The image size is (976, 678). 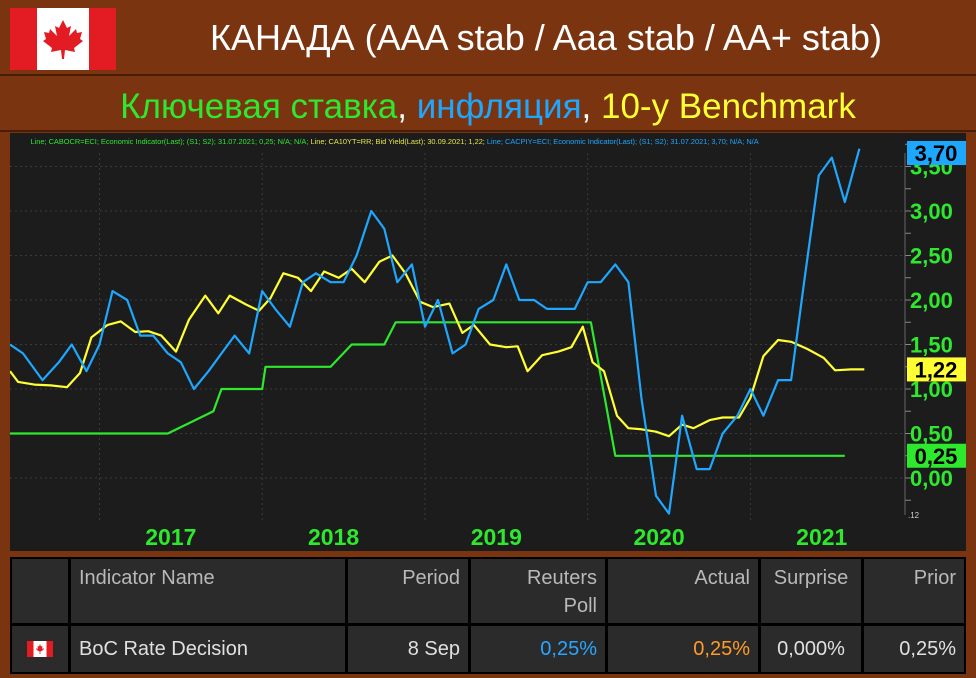 I want to click on y-tick-label: 2,50, so click(x=931, y=256).